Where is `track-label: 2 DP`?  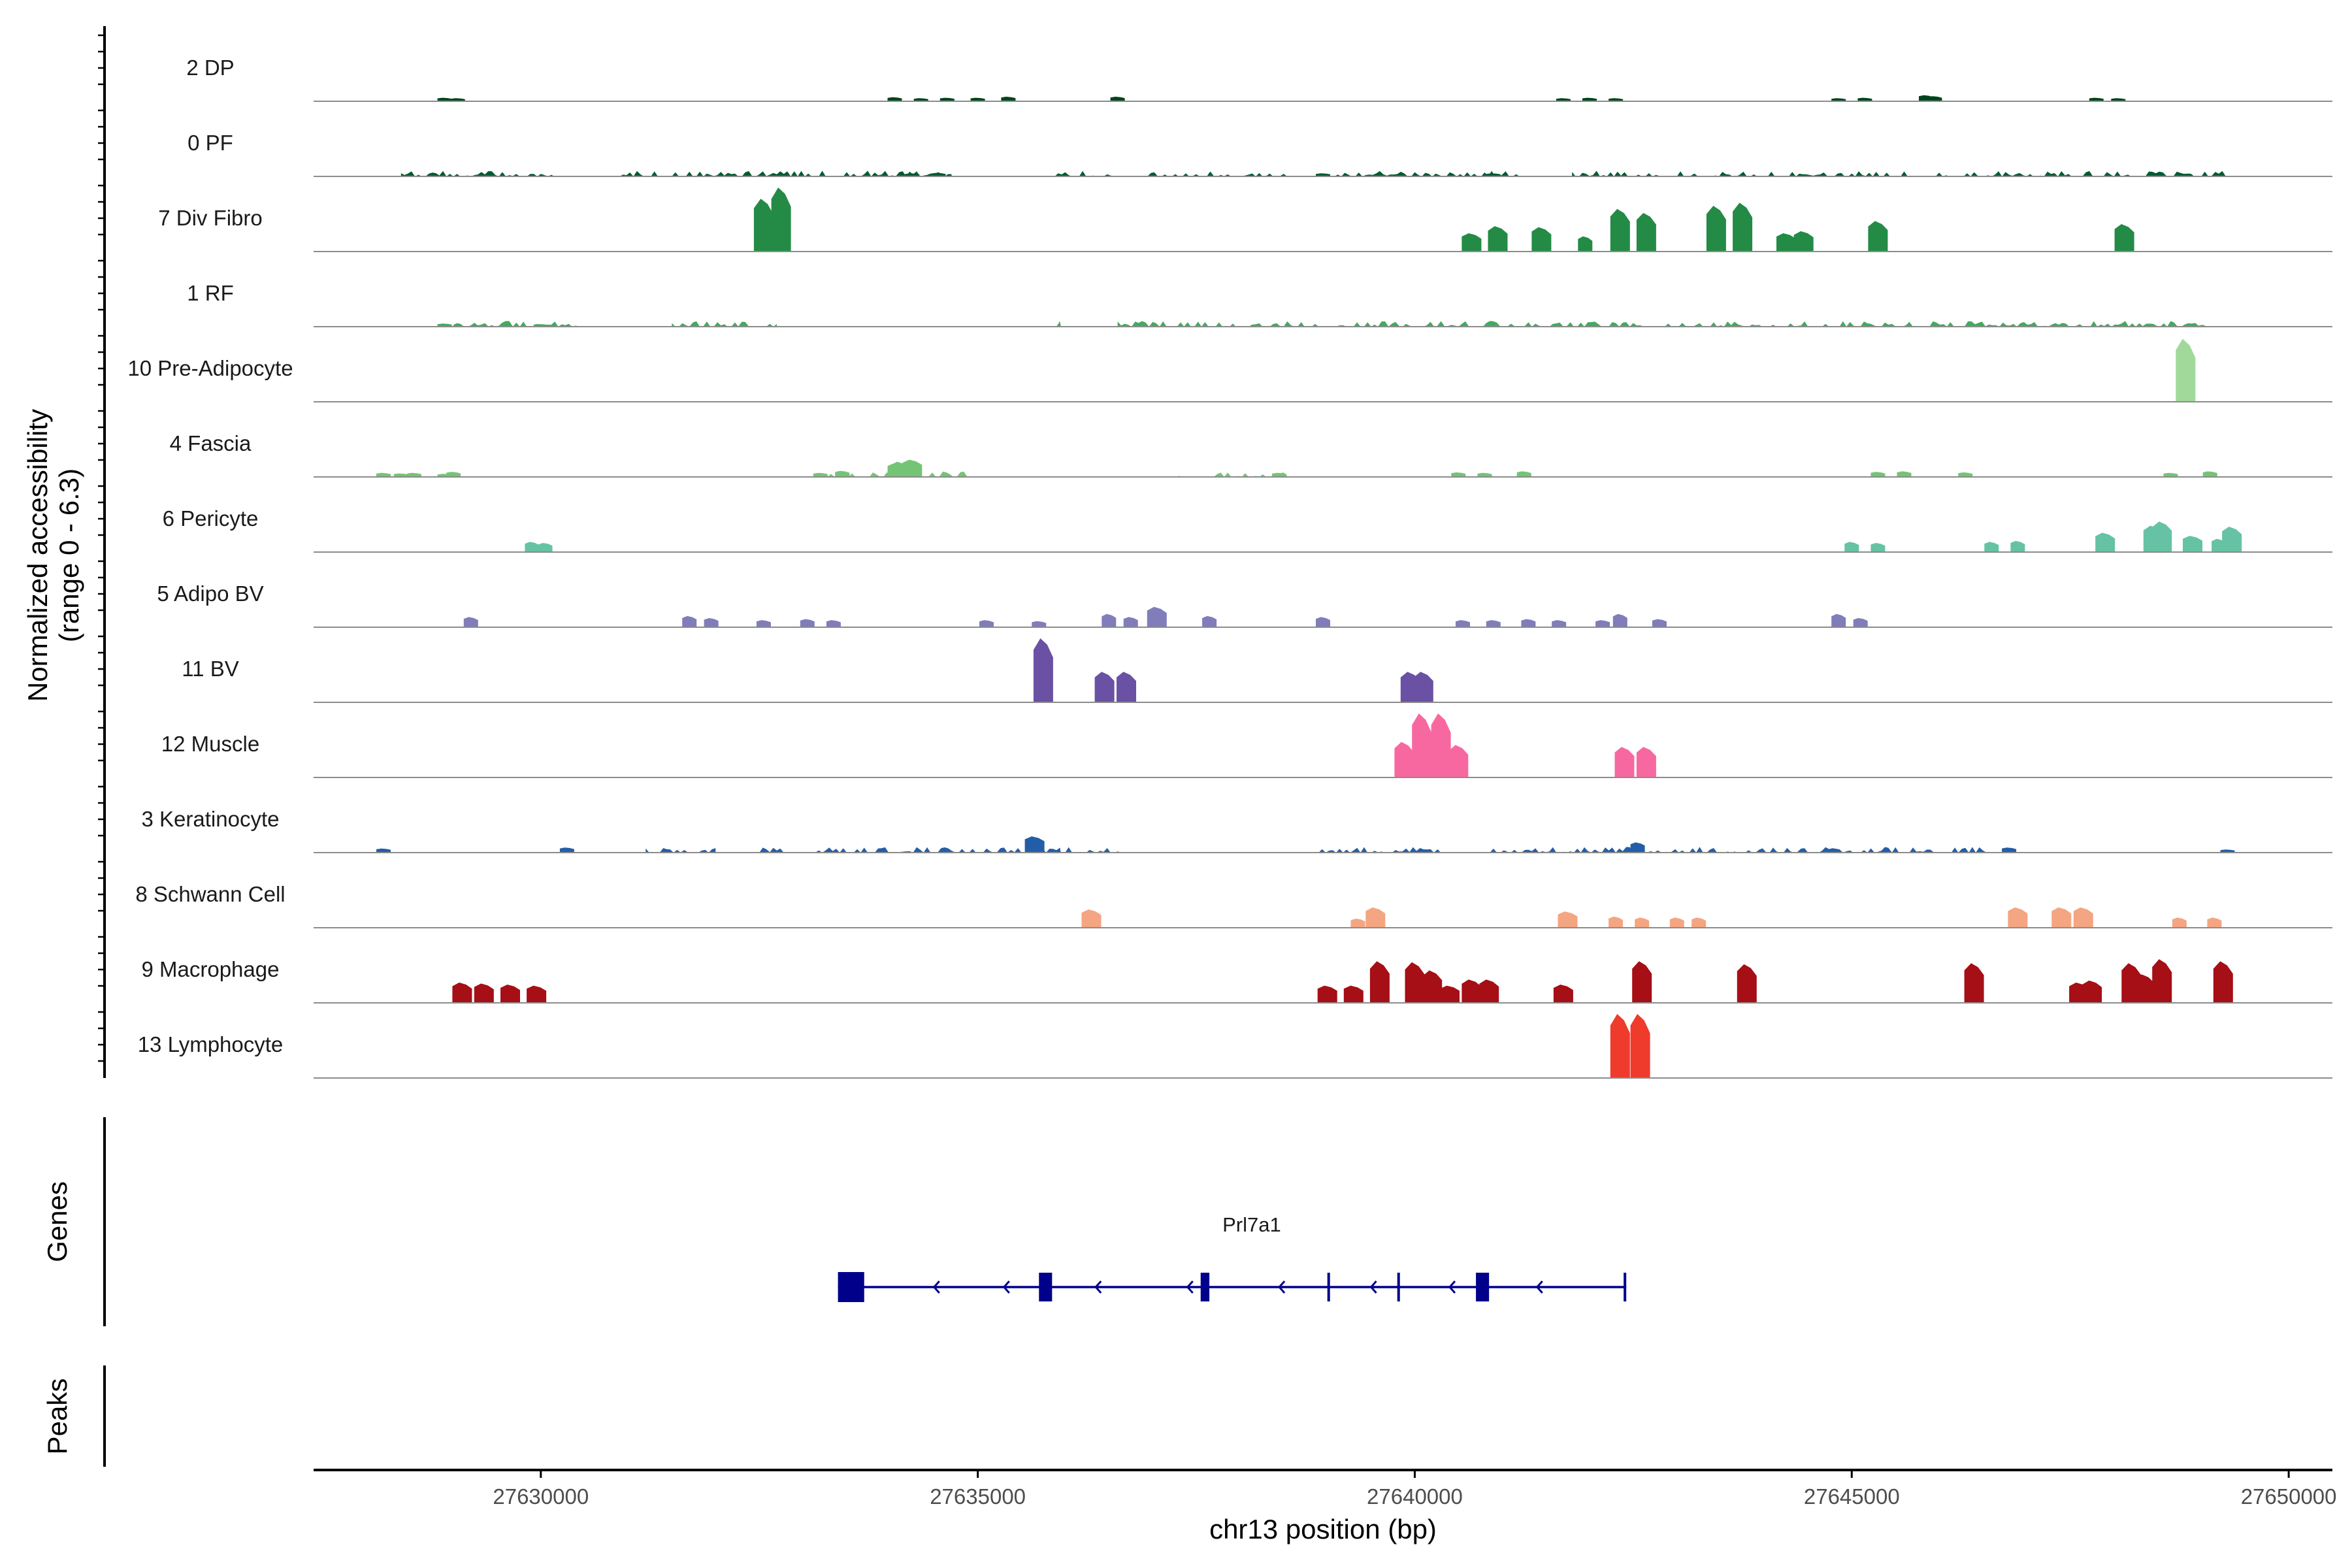 track-label: 2 DP is located at coordinates (210, 68).